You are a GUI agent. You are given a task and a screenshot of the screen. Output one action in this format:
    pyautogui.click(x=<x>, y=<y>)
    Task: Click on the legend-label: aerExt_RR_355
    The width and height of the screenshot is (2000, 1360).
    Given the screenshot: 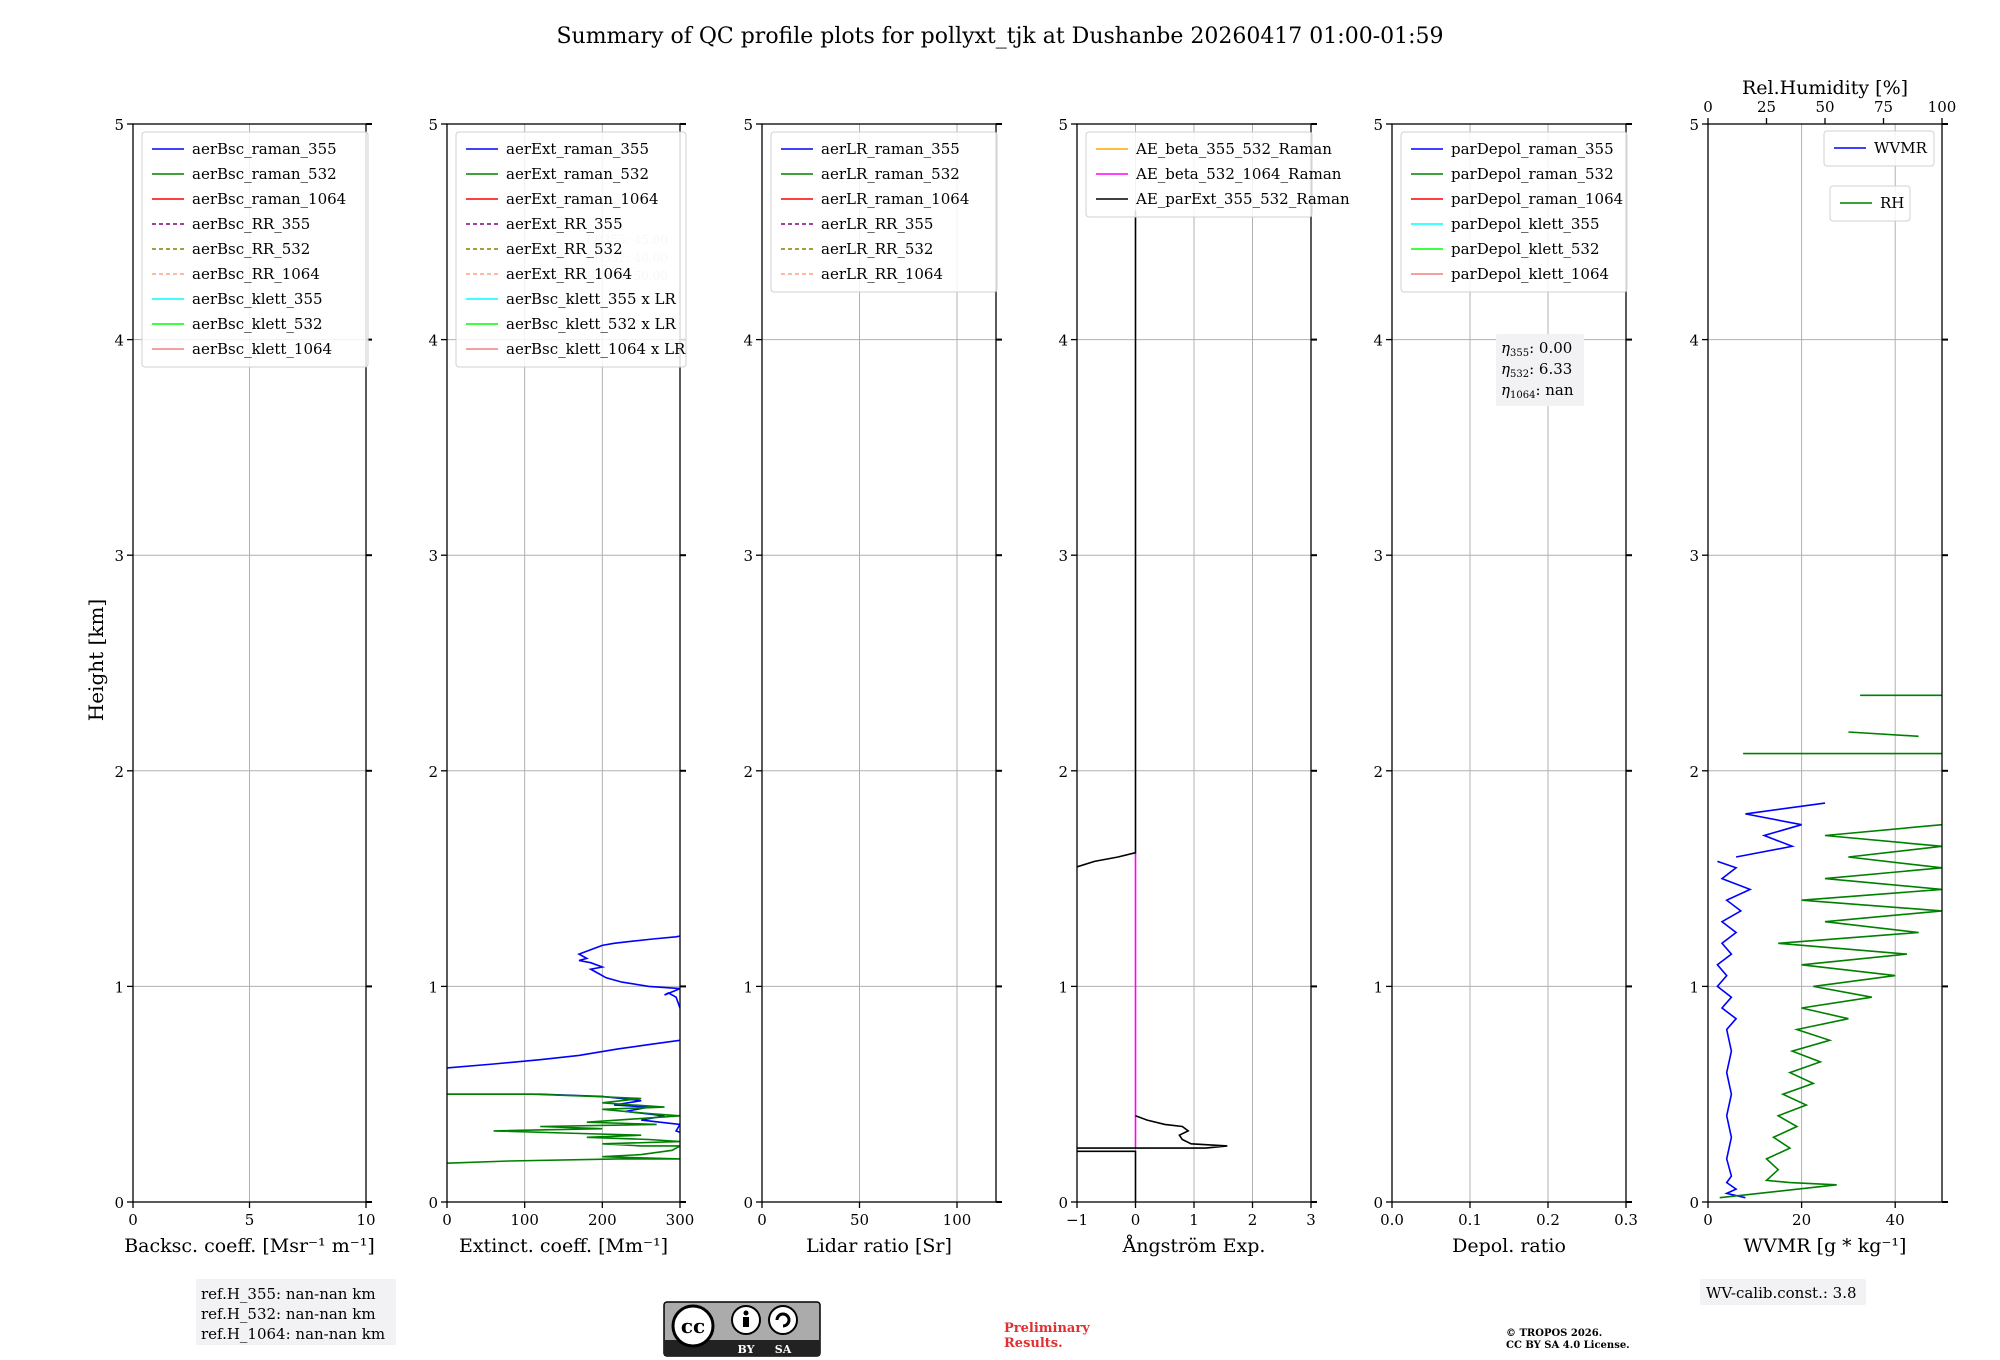 What is the action you would take?
    pyautogui.click(x=564, y=224)
    